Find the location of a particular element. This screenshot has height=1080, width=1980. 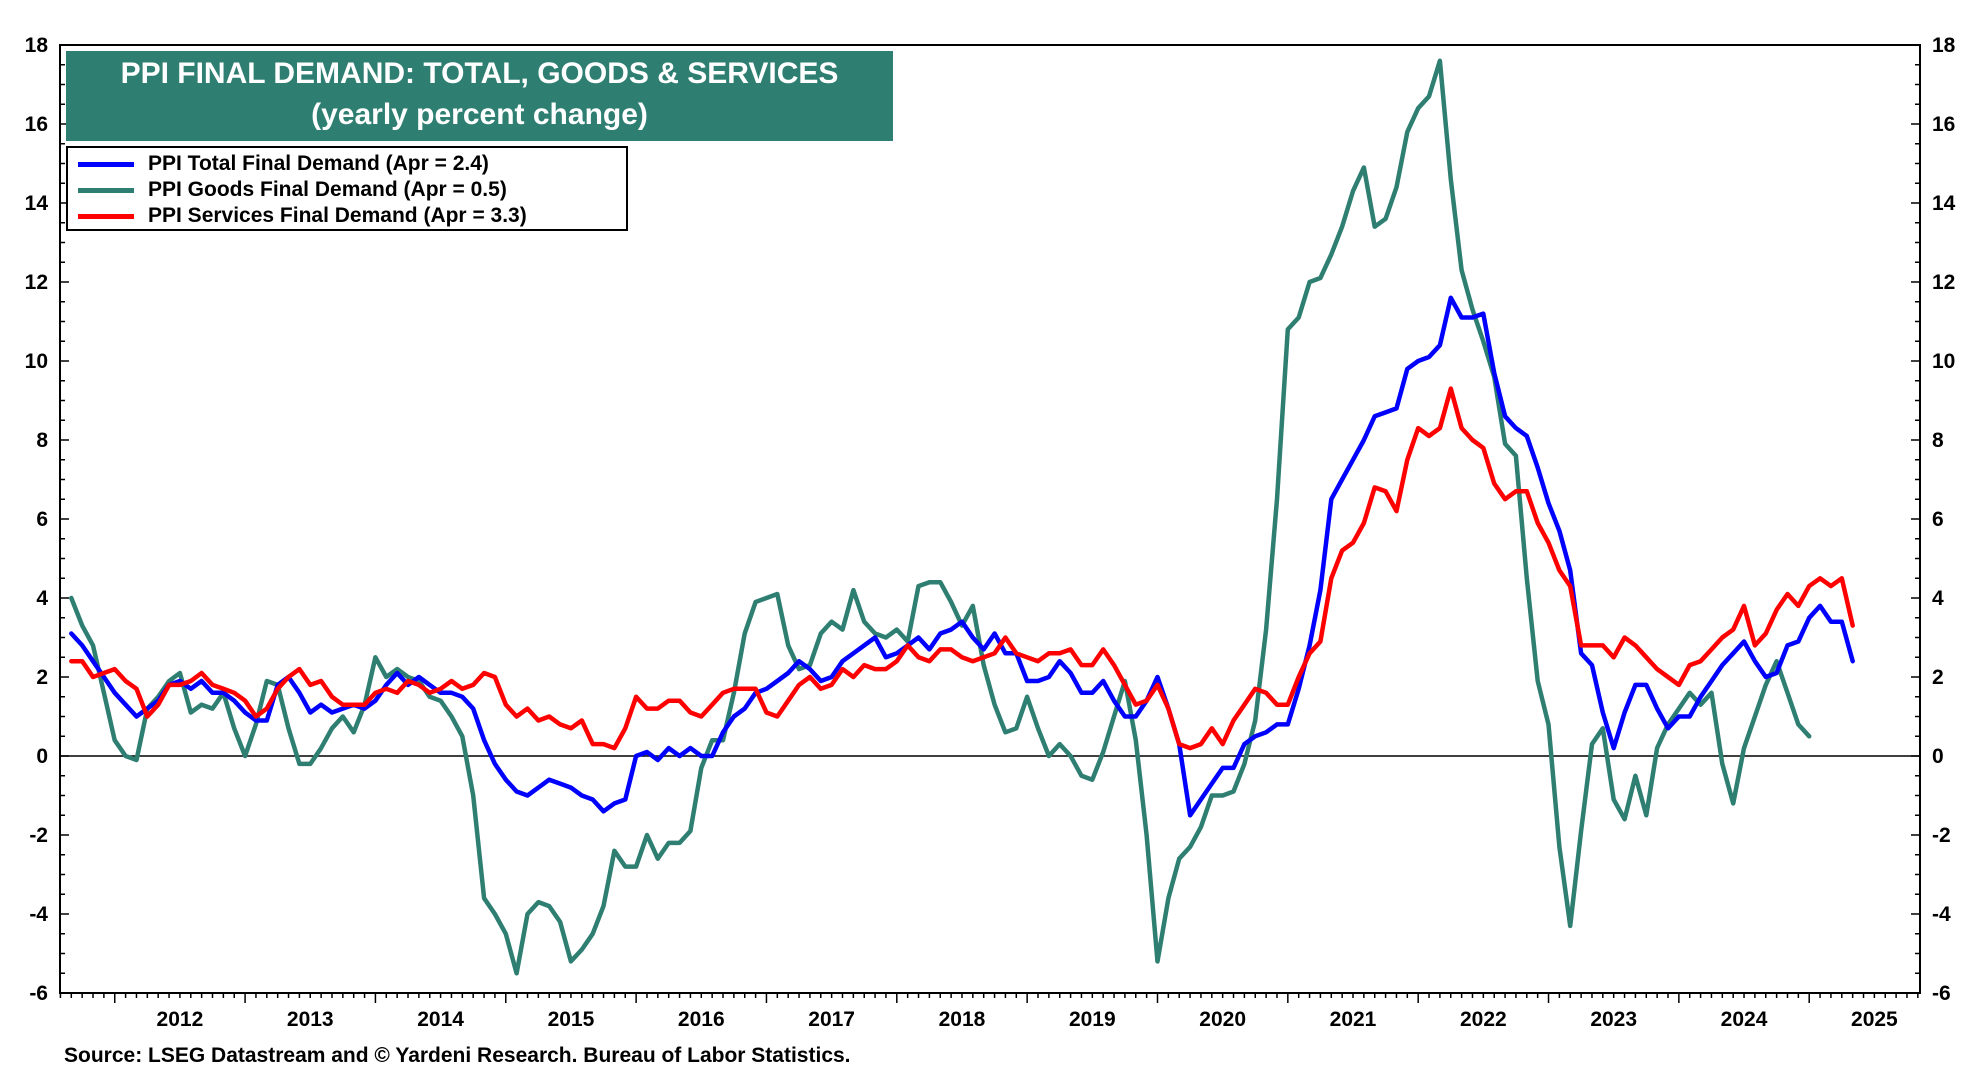

x-tick-label: 2015 is located at coordinates (571, 1019).